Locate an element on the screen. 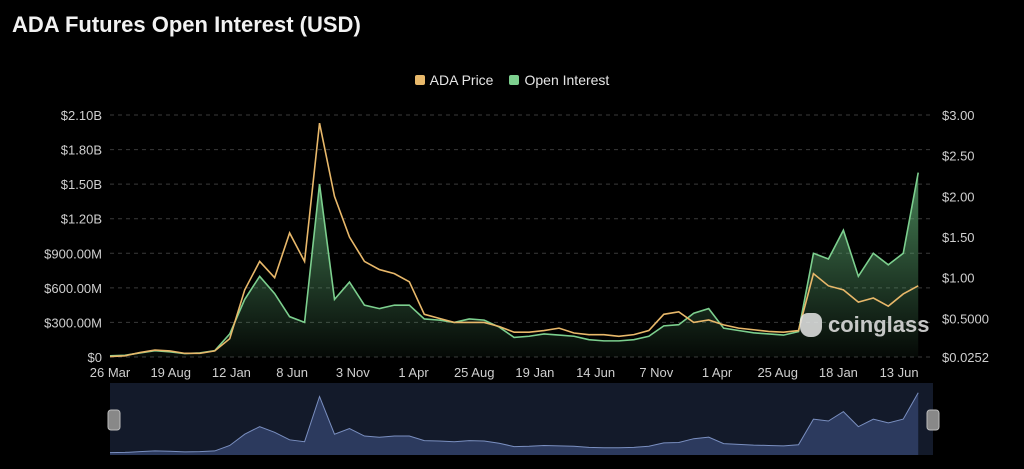 The image size is (1024, 469). y-left-tick-label: $300.00M is located at coordinates (73, 322).